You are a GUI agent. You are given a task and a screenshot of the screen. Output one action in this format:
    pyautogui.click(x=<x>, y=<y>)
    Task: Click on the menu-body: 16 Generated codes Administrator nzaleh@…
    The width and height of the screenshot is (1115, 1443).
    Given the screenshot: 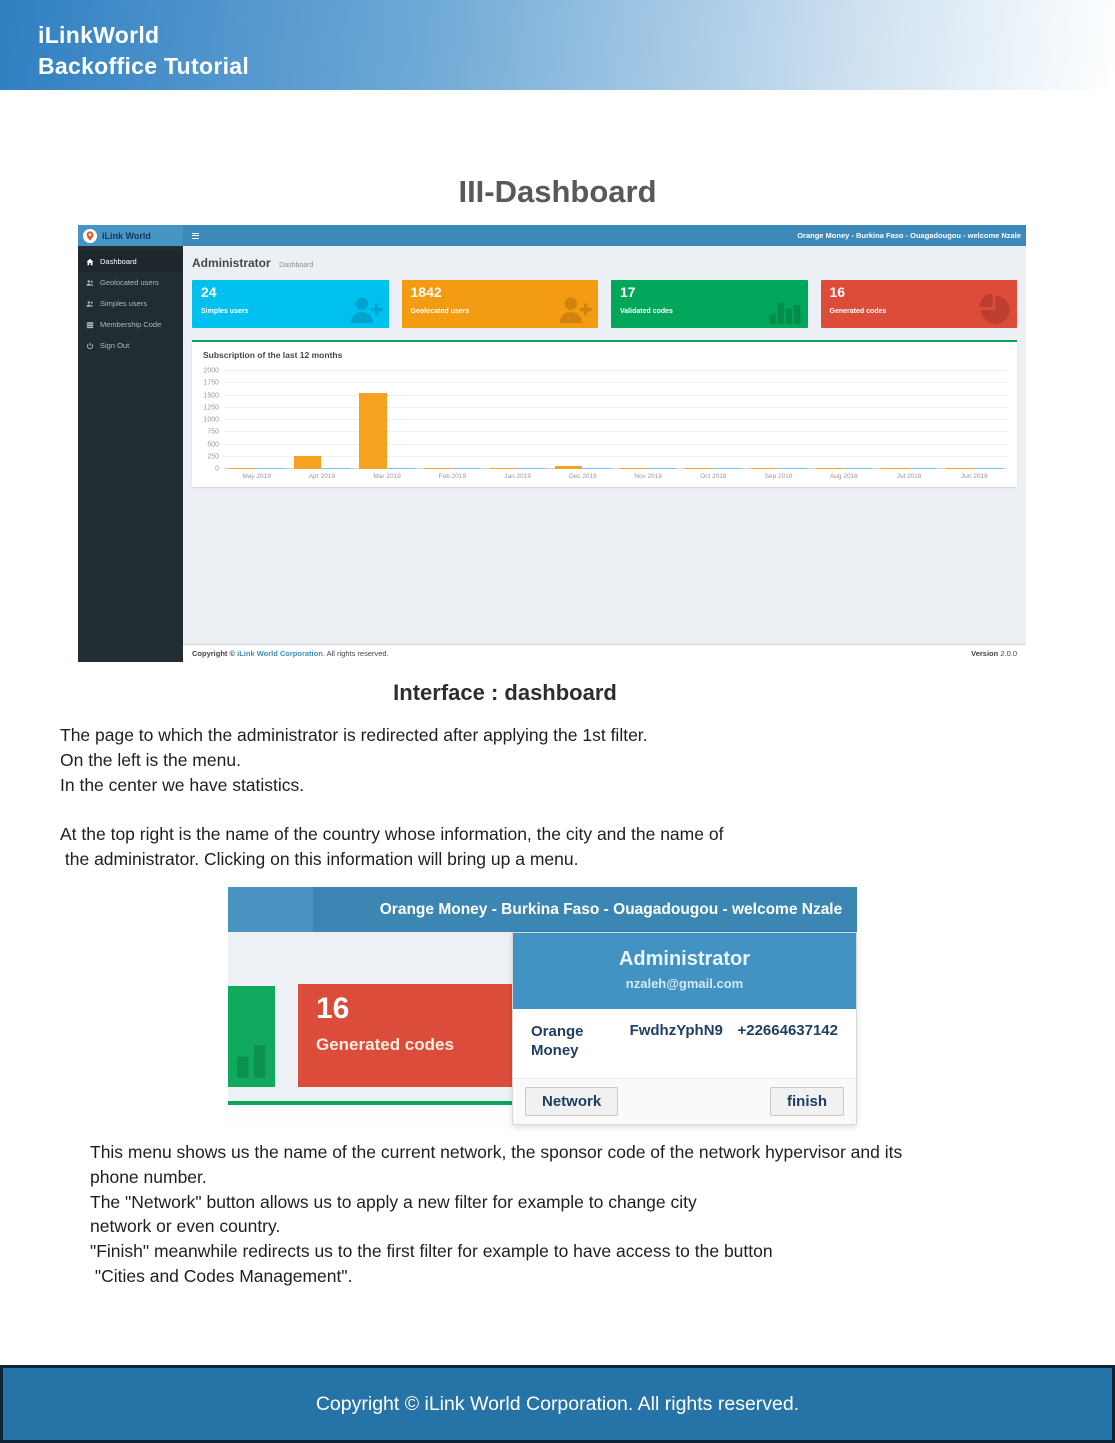 What is the action you would take?
    pyautogui.click(x=542, y=1031)
    